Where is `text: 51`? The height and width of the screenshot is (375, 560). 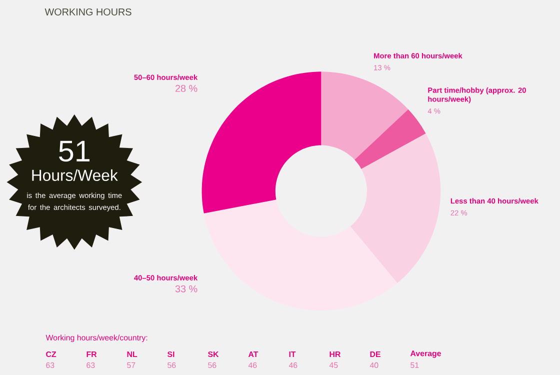
text: 51 is located at coordinates (74, 151).